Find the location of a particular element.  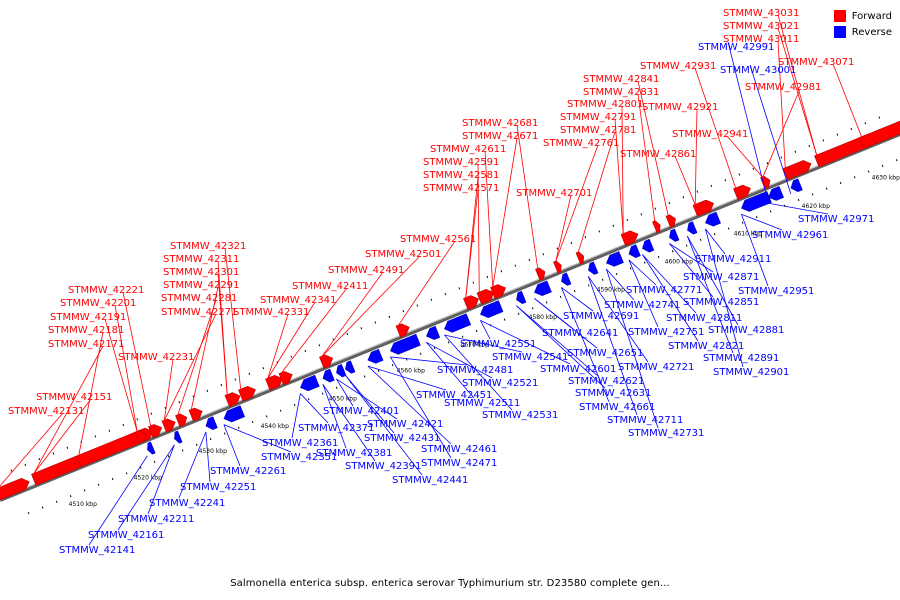

forward-gene-label: STMMW_42761 is located at coordinates (581, 143).